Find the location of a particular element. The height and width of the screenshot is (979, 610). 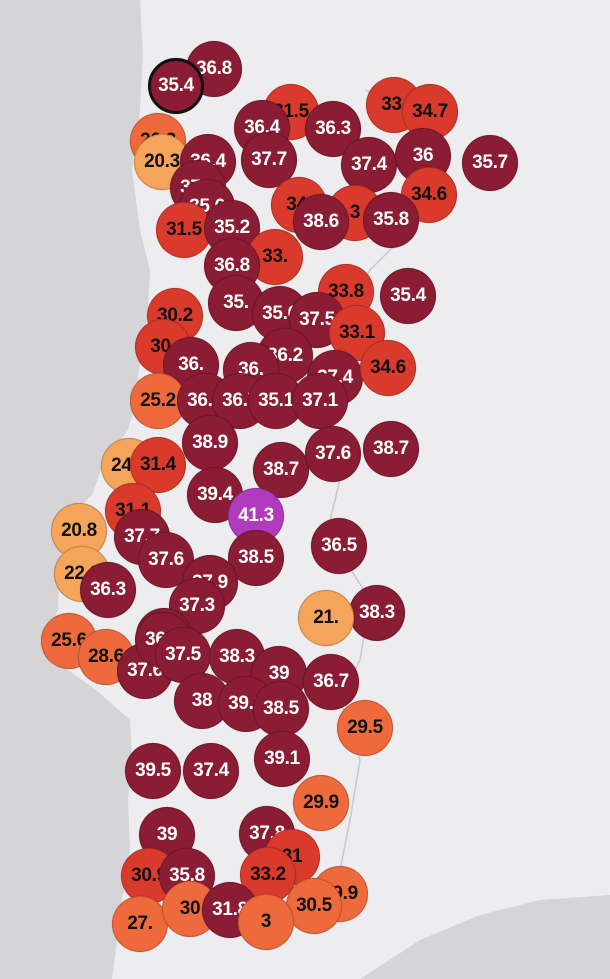

station-marker: 29.9 is located at coordinates (321, 803).